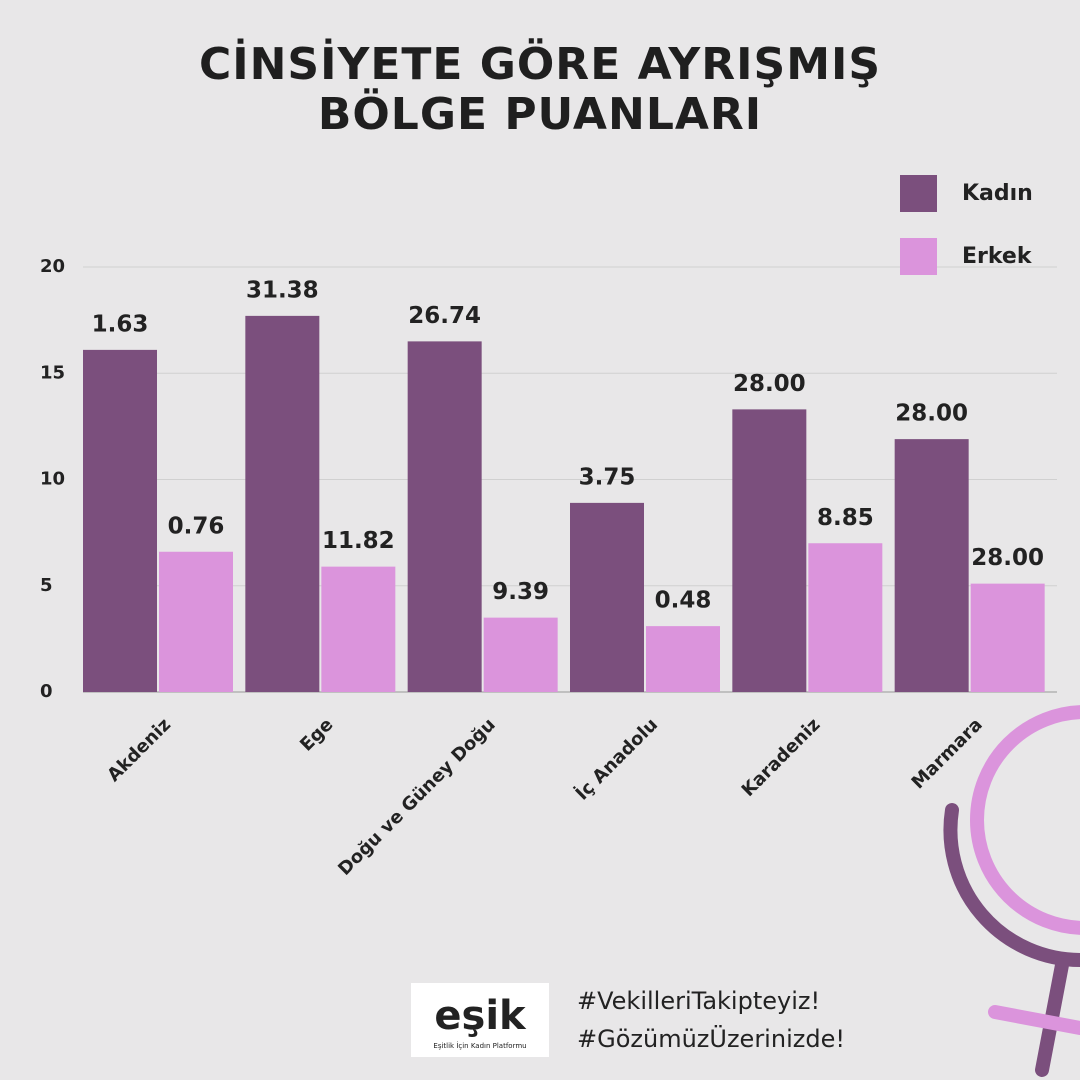 The width and height of the screenshot is (1080, 1080). I want to click on chart-title: CİNSİYETE GÖRE AYRIŞMIŞ BÖLGE PUANLARI, so click(540, 89).